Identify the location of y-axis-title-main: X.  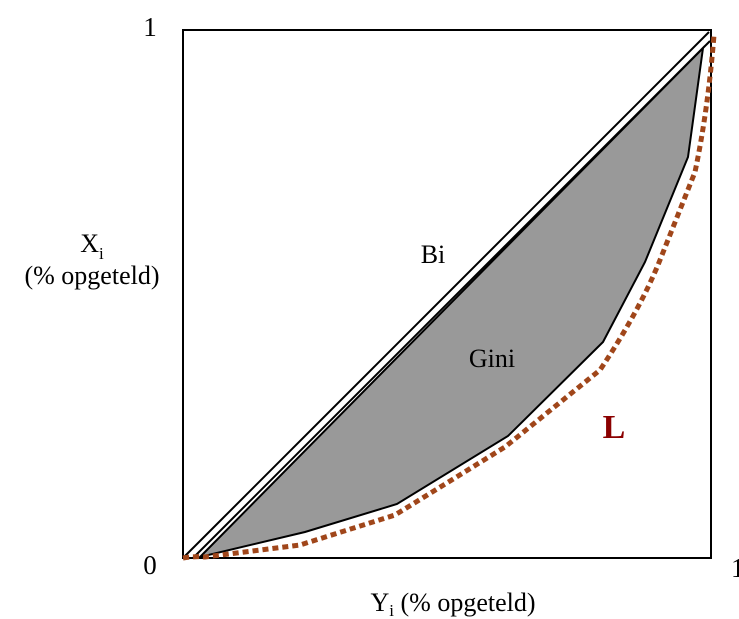
(89, 243).